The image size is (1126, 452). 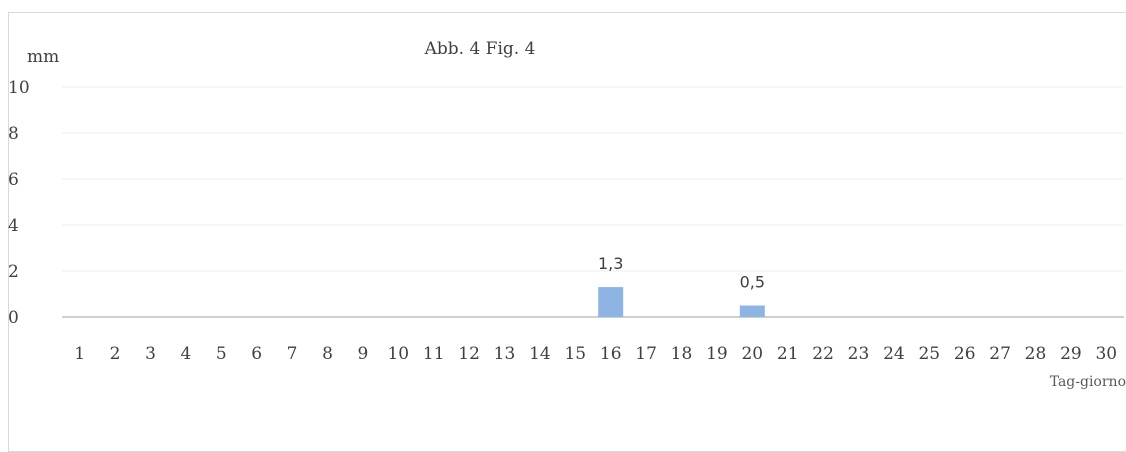 I want to click on y-tick-label: 8, so click(x=13, y=134).